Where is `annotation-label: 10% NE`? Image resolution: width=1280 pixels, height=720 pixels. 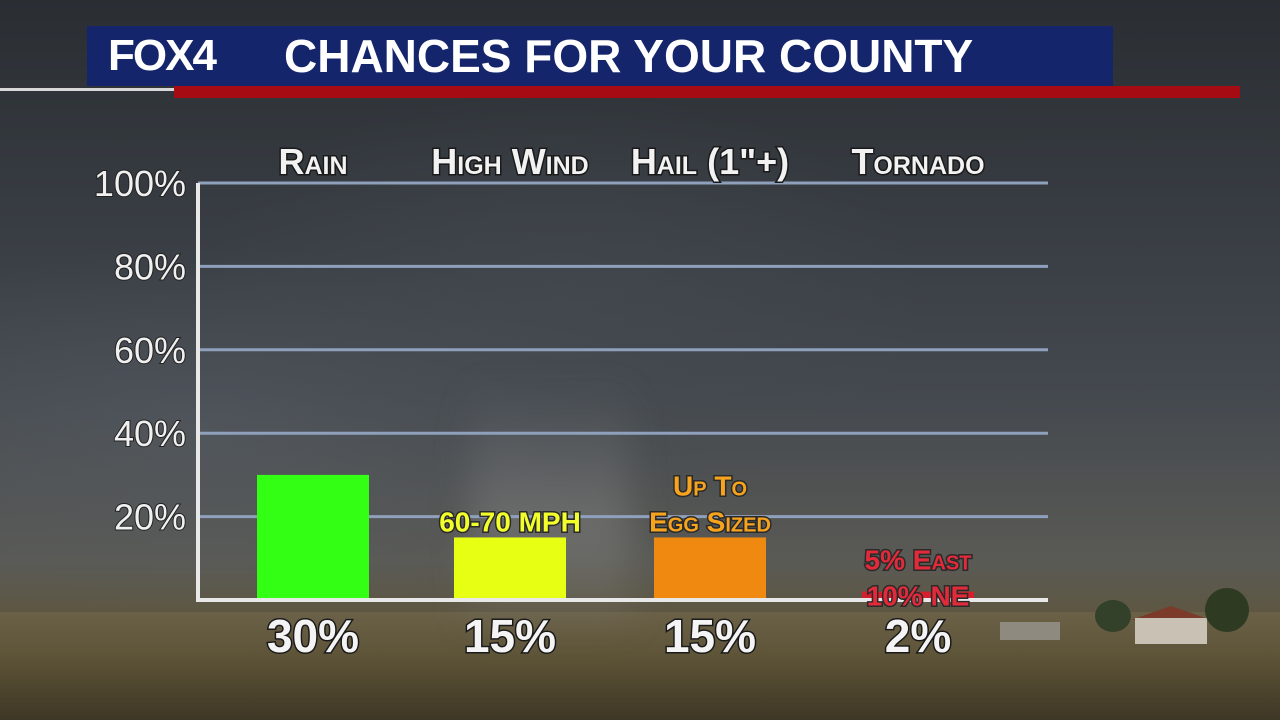 annotation-label: 10% NE is located at coordinates (918, 596).